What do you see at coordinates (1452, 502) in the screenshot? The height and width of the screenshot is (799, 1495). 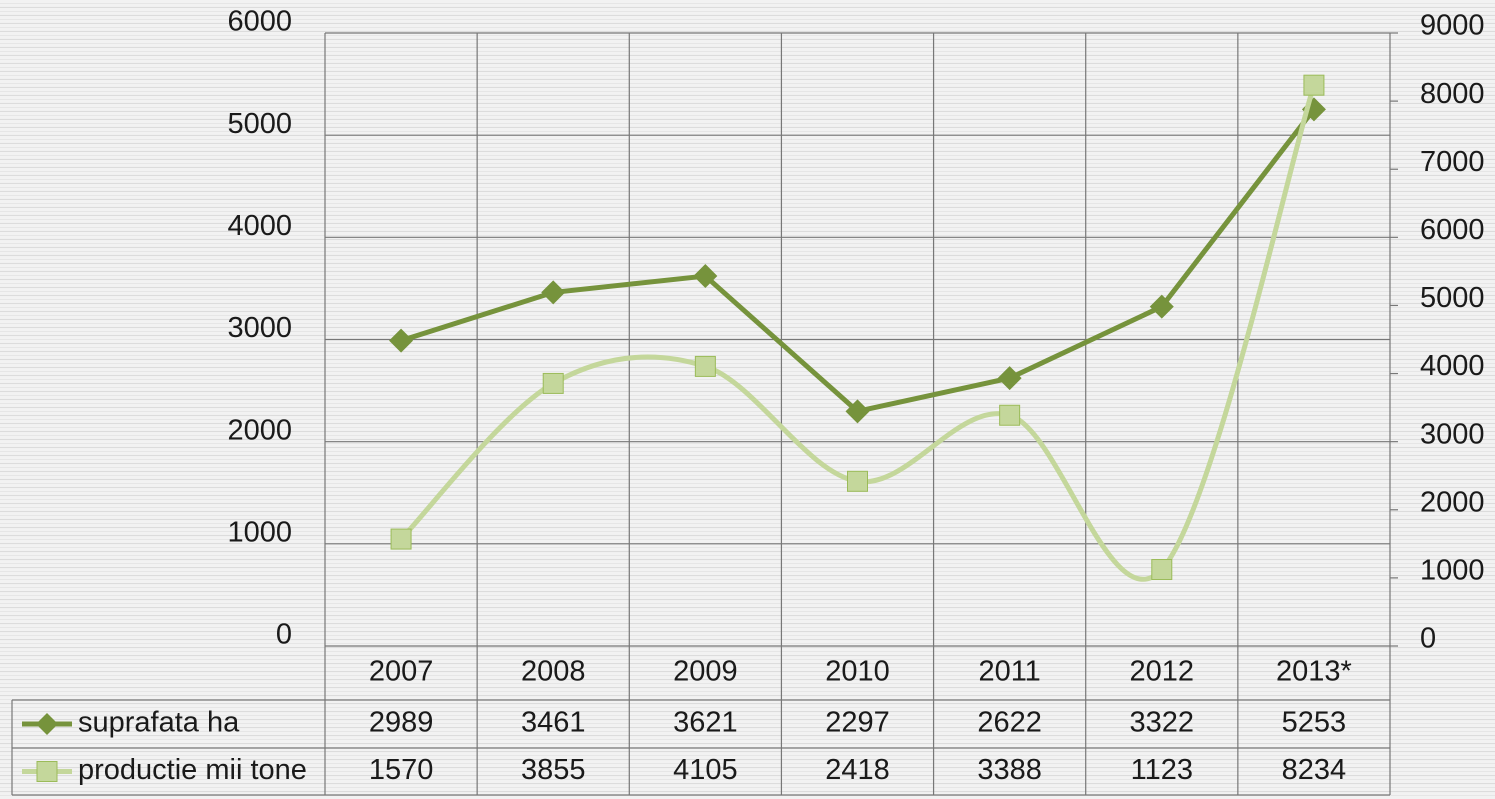 I see `y2-tick-label: 2000` at bounding box center [1452, 502].